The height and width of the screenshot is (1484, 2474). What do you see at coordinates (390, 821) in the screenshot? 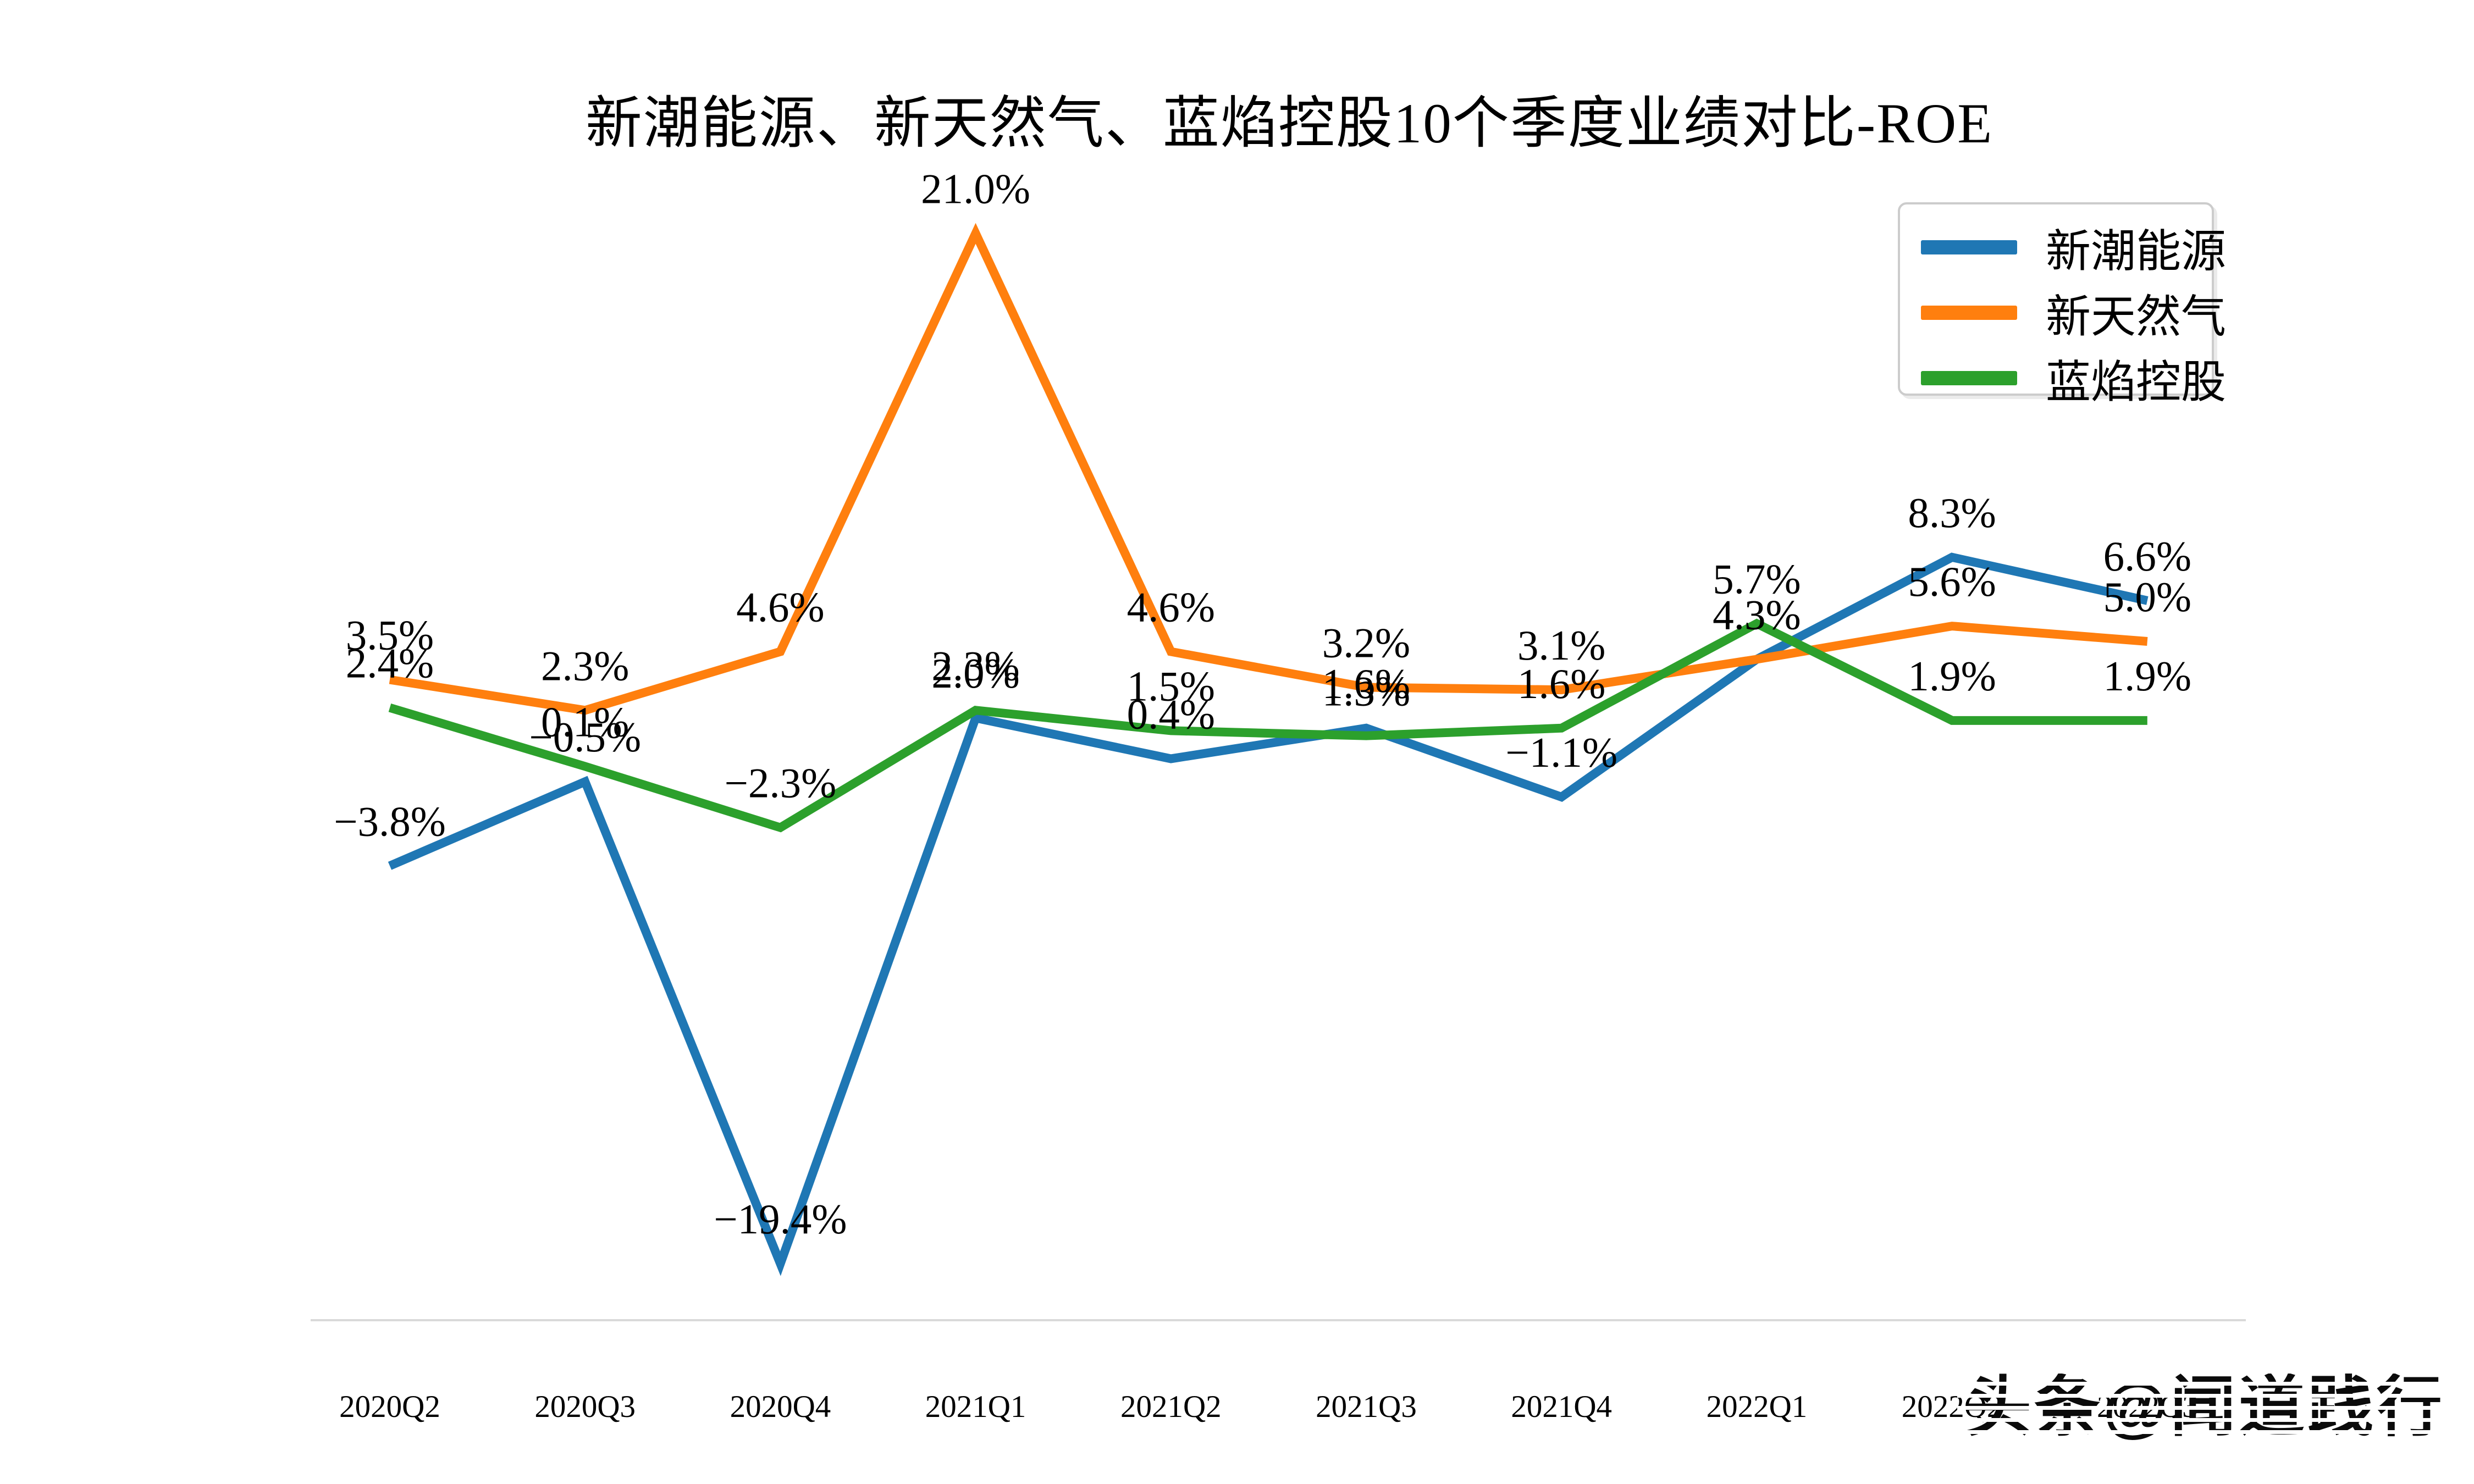
I see `data-label-新潮能源: −3.8%` at bounding box center [390, 821].